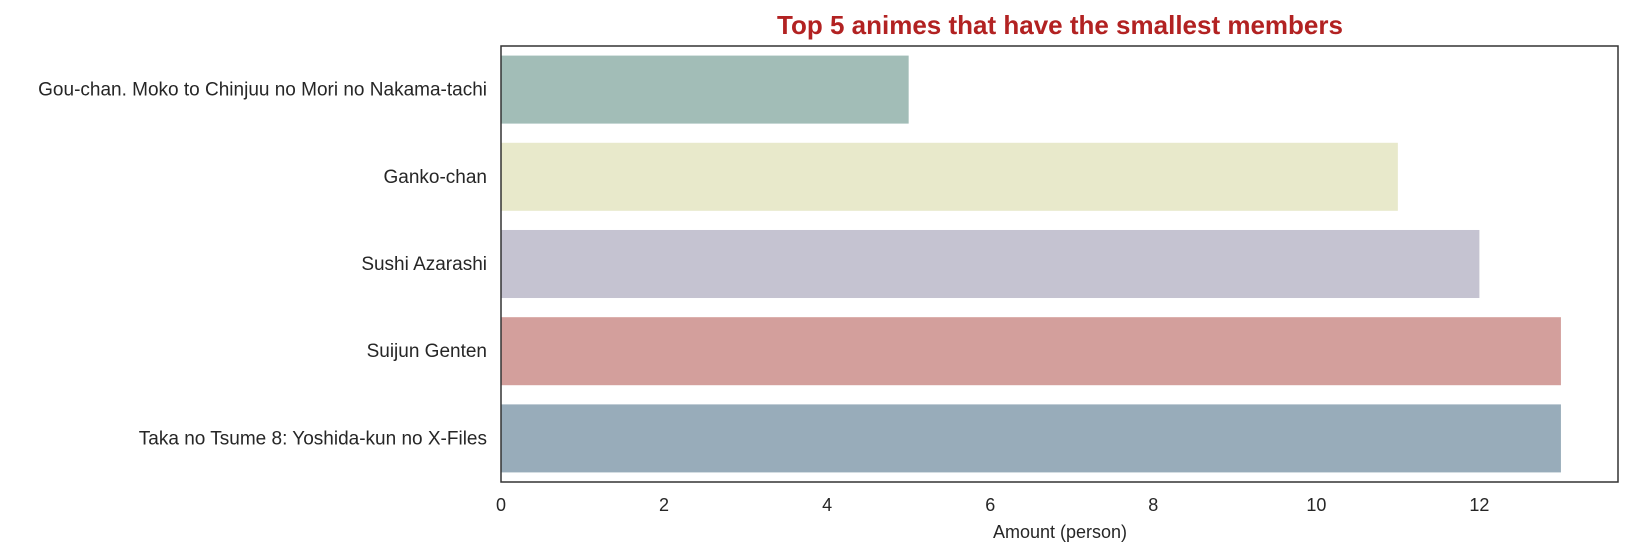  Describe the element at coordinates (1153, 505) in the screenshot. I see `x-tick-label: 8` at that location.